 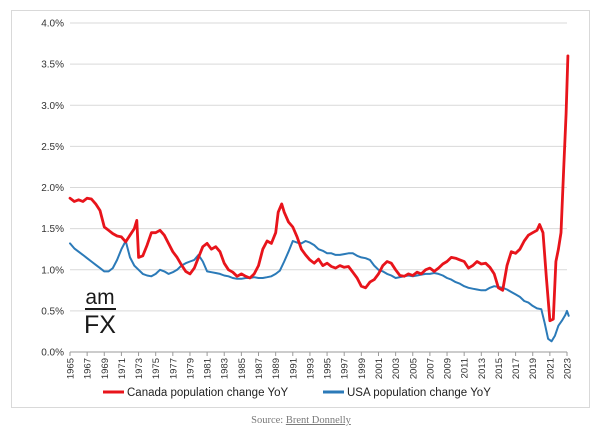 What do you see at coordinates (516, 368) in the screenshot?
I see `x-tick-label: 2017` at bounding box center [516, 368].